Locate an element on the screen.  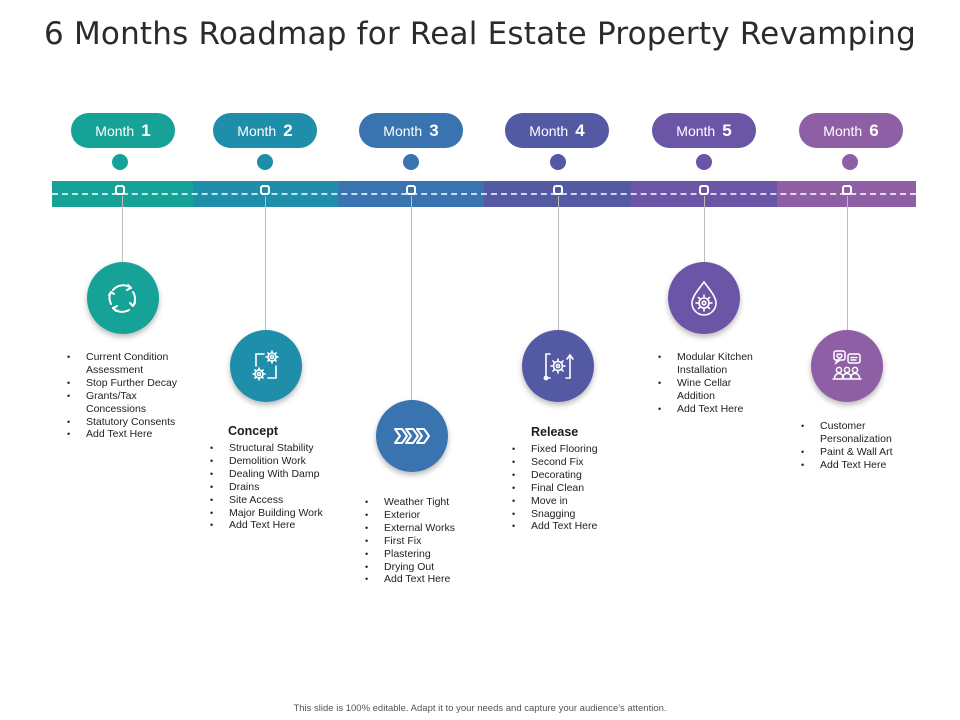
drop-gear-icon is located at coordinates (704, 298).